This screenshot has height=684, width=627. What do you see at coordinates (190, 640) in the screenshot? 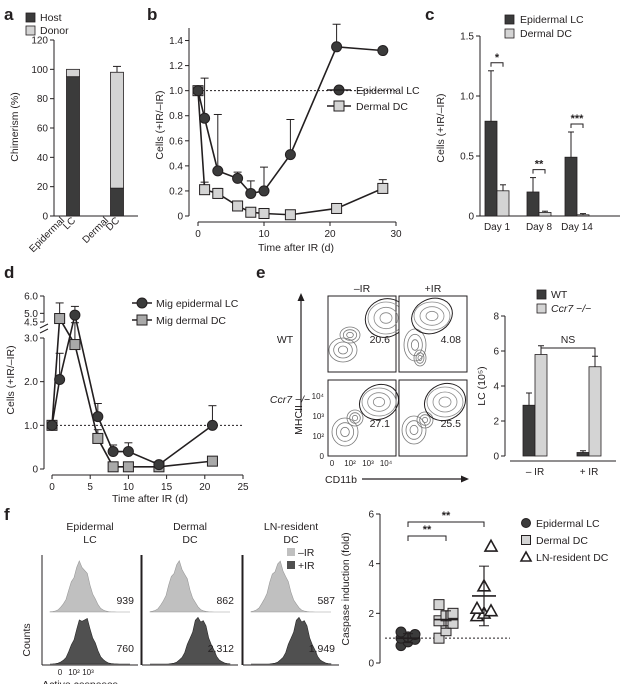
I see `histogram-plus-ir` at bounding box center [190, 640].